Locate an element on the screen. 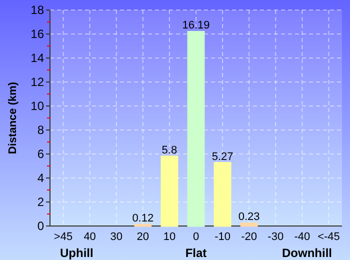  y-tick-label: 16 is located at coordinates (37, 34).